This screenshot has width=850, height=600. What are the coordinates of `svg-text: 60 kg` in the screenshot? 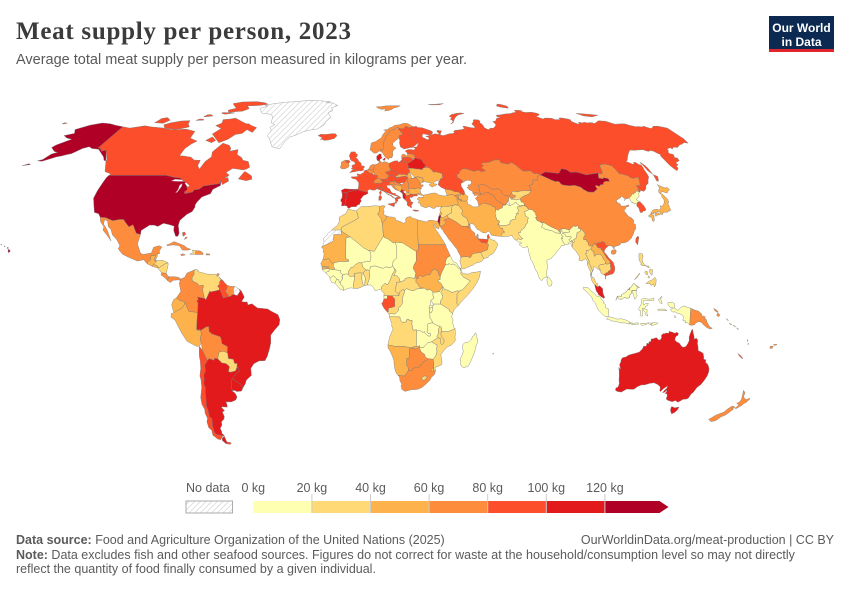 It's located at (429, 488).